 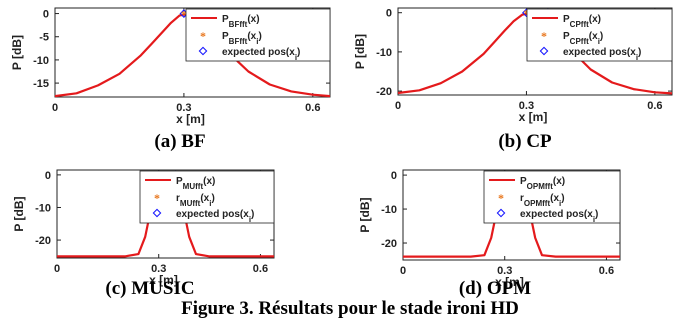 I want to click on panel-caption: (a) BF, so click(x=179, y=141).